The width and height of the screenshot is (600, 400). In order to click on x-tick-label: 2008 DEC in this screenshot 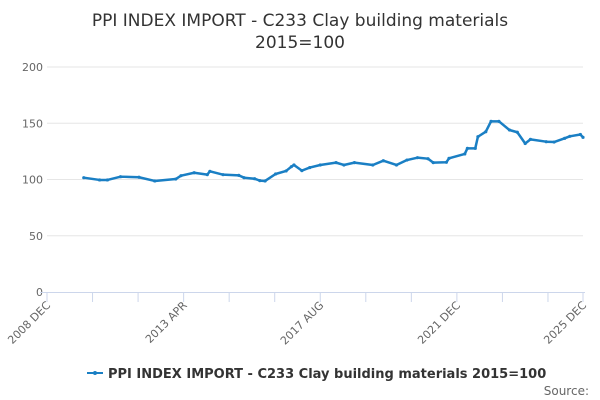, I will do `click(29, 323)`.